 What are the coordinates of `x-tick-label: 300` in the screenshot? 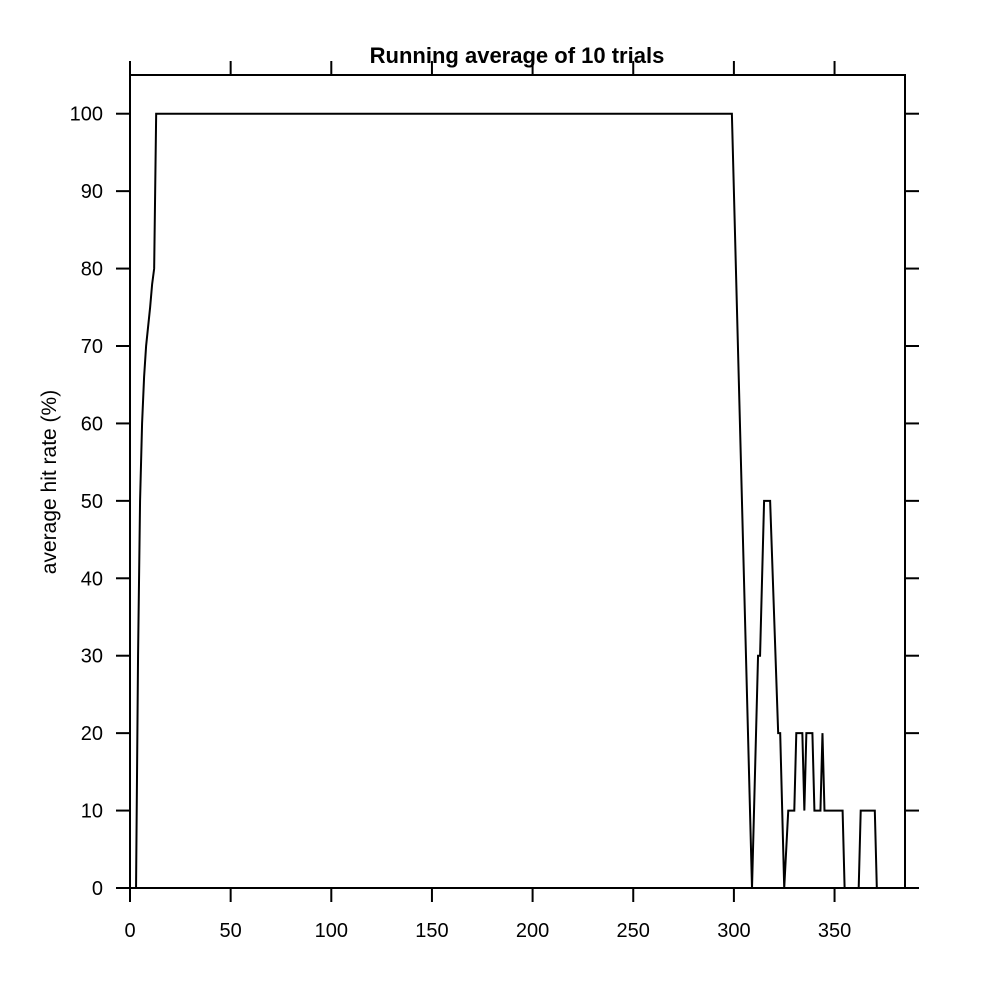 It's located at (733, 931).